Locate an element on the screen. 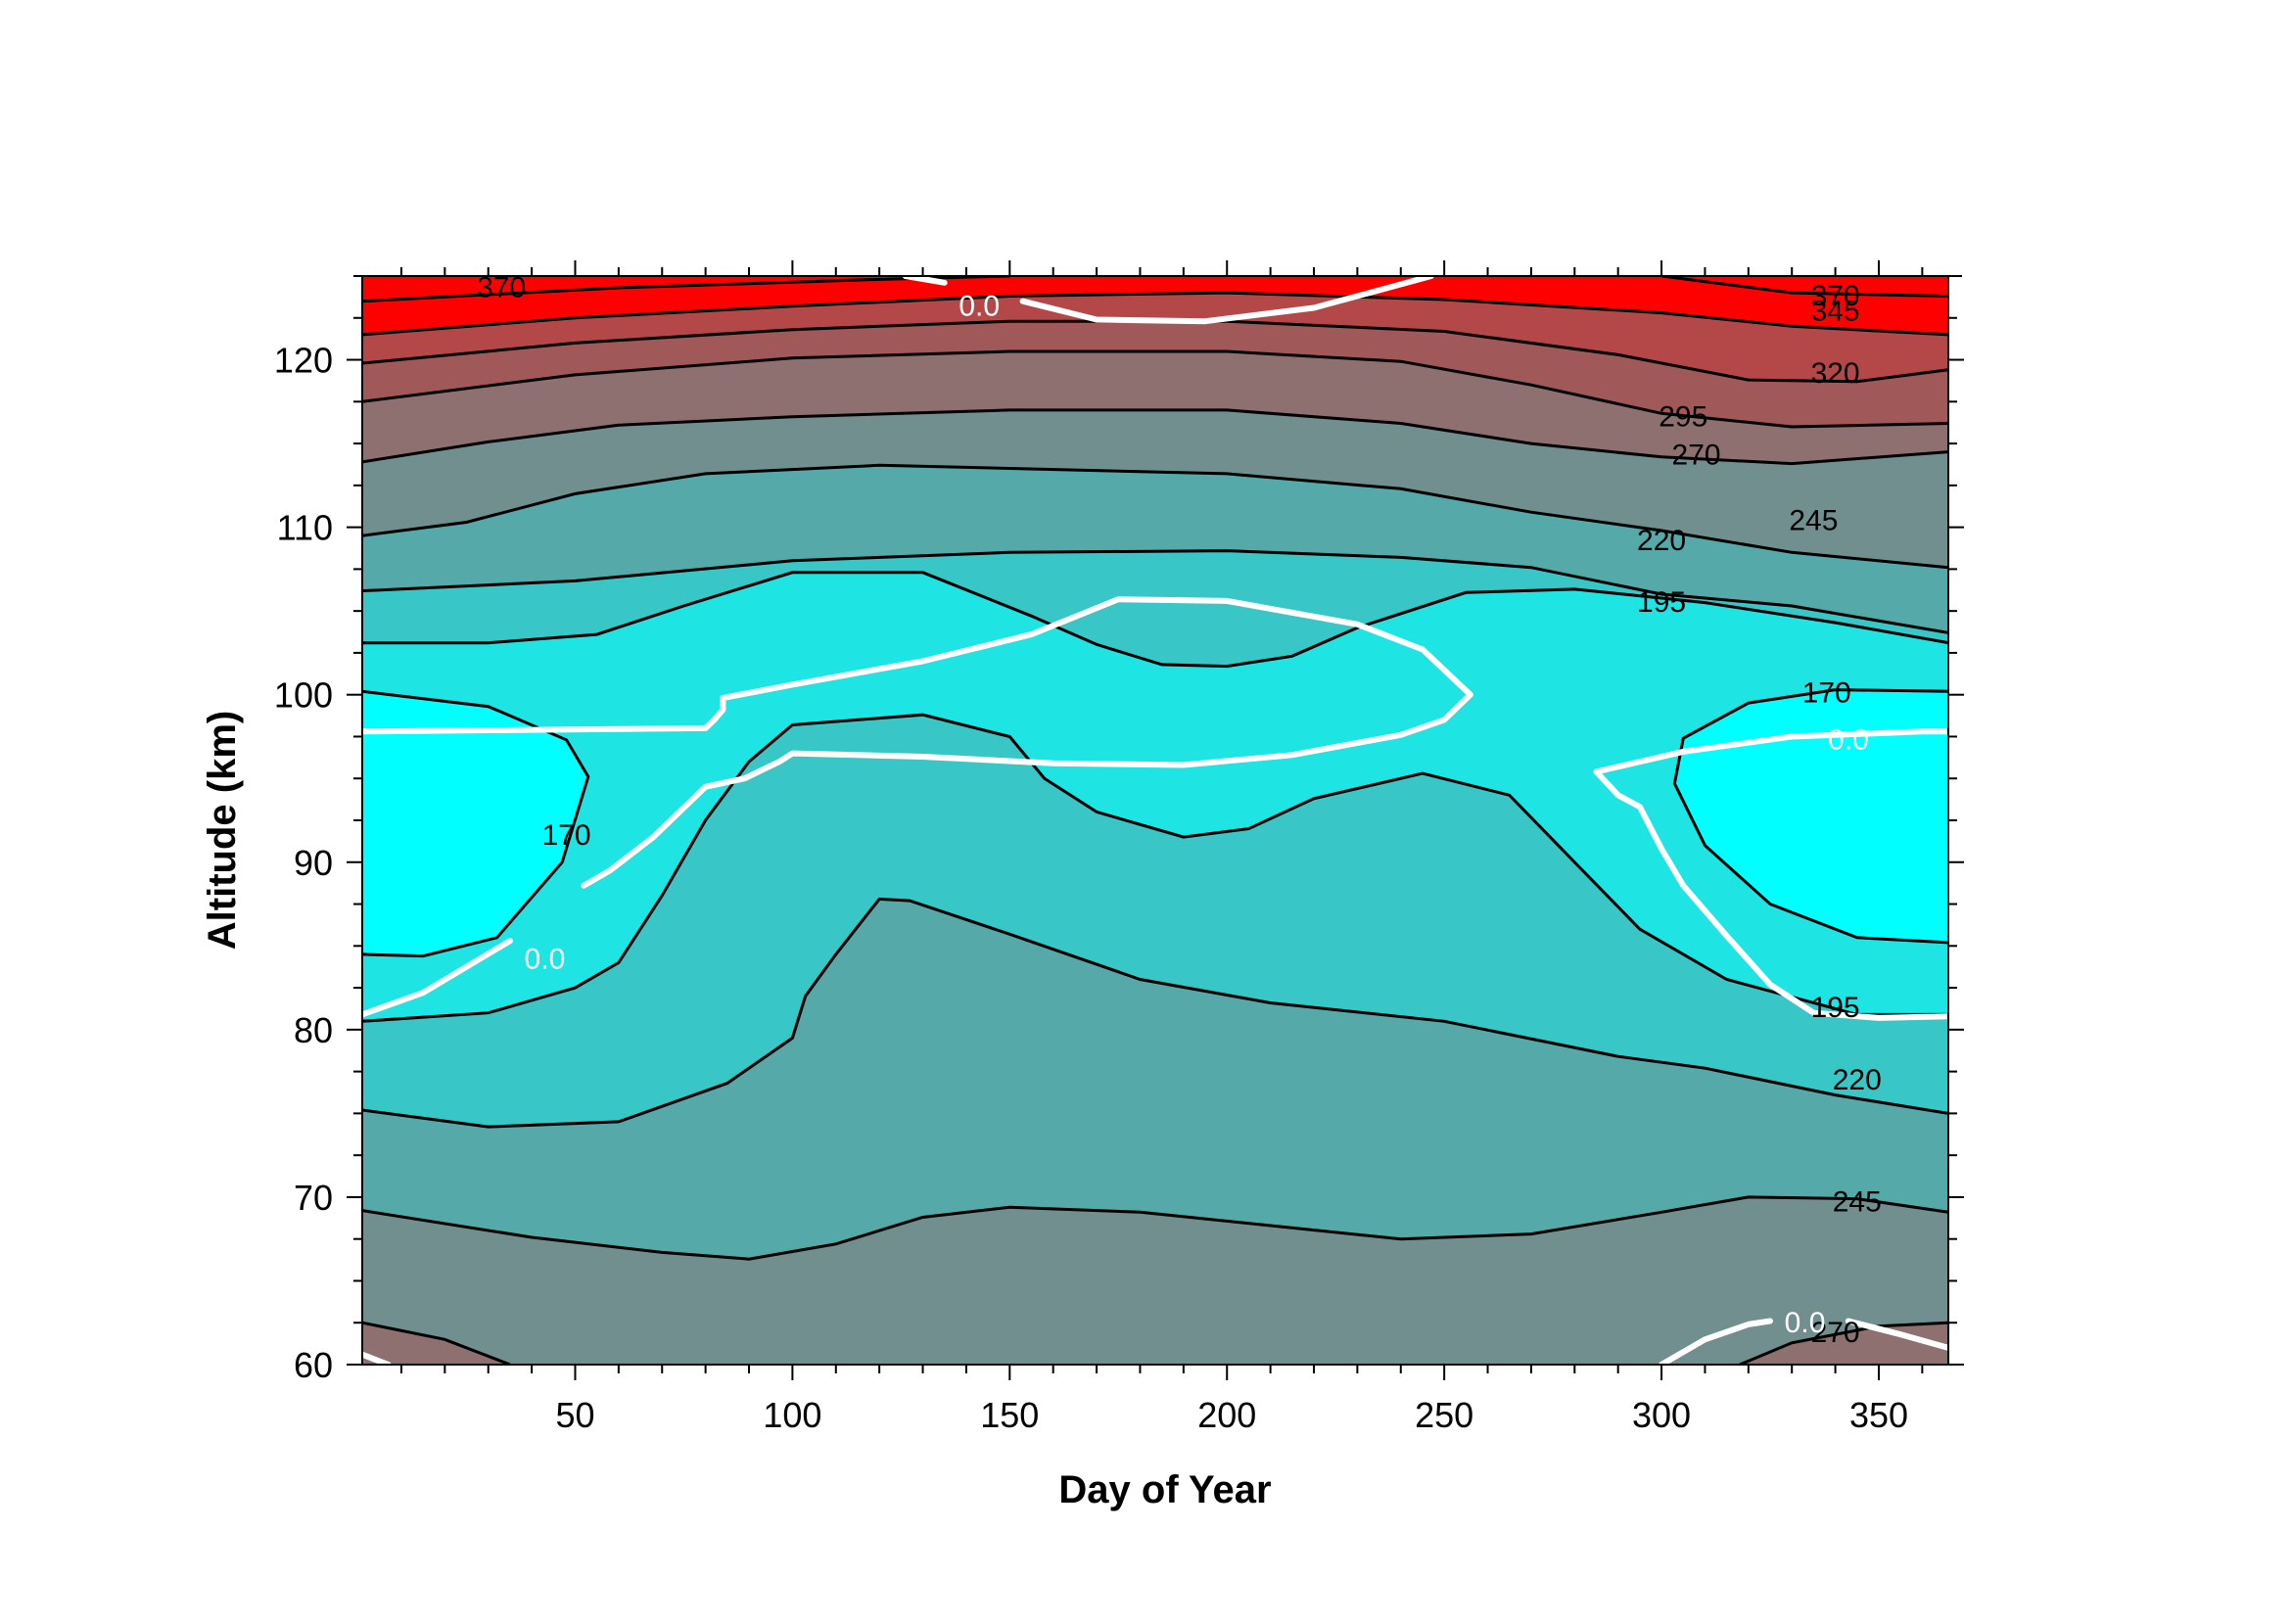  x-tick-label-250: 250 is located at coordinates (1444, 1415).